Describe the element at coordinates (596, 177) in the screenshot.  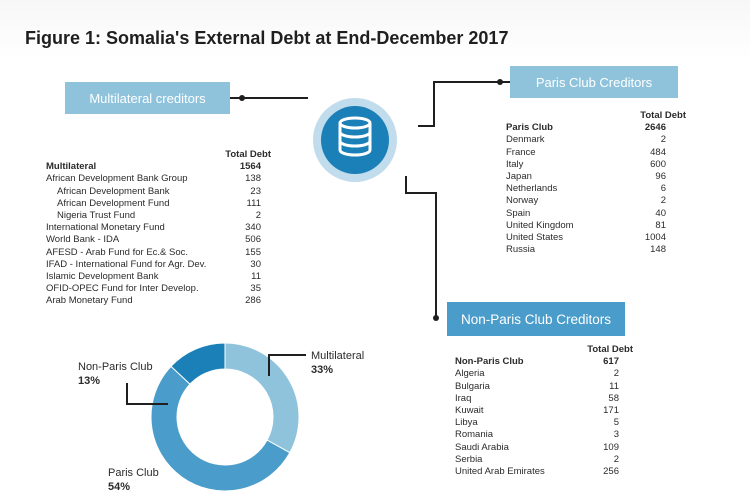
I see `table-row: Japan 96` at that location.